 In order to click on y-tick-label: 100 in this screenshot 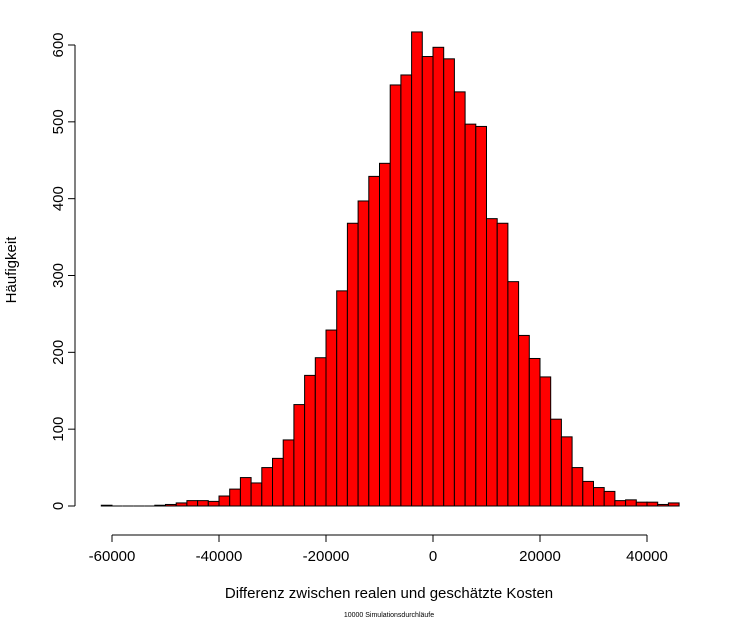, I will do `click(58, 429)`.